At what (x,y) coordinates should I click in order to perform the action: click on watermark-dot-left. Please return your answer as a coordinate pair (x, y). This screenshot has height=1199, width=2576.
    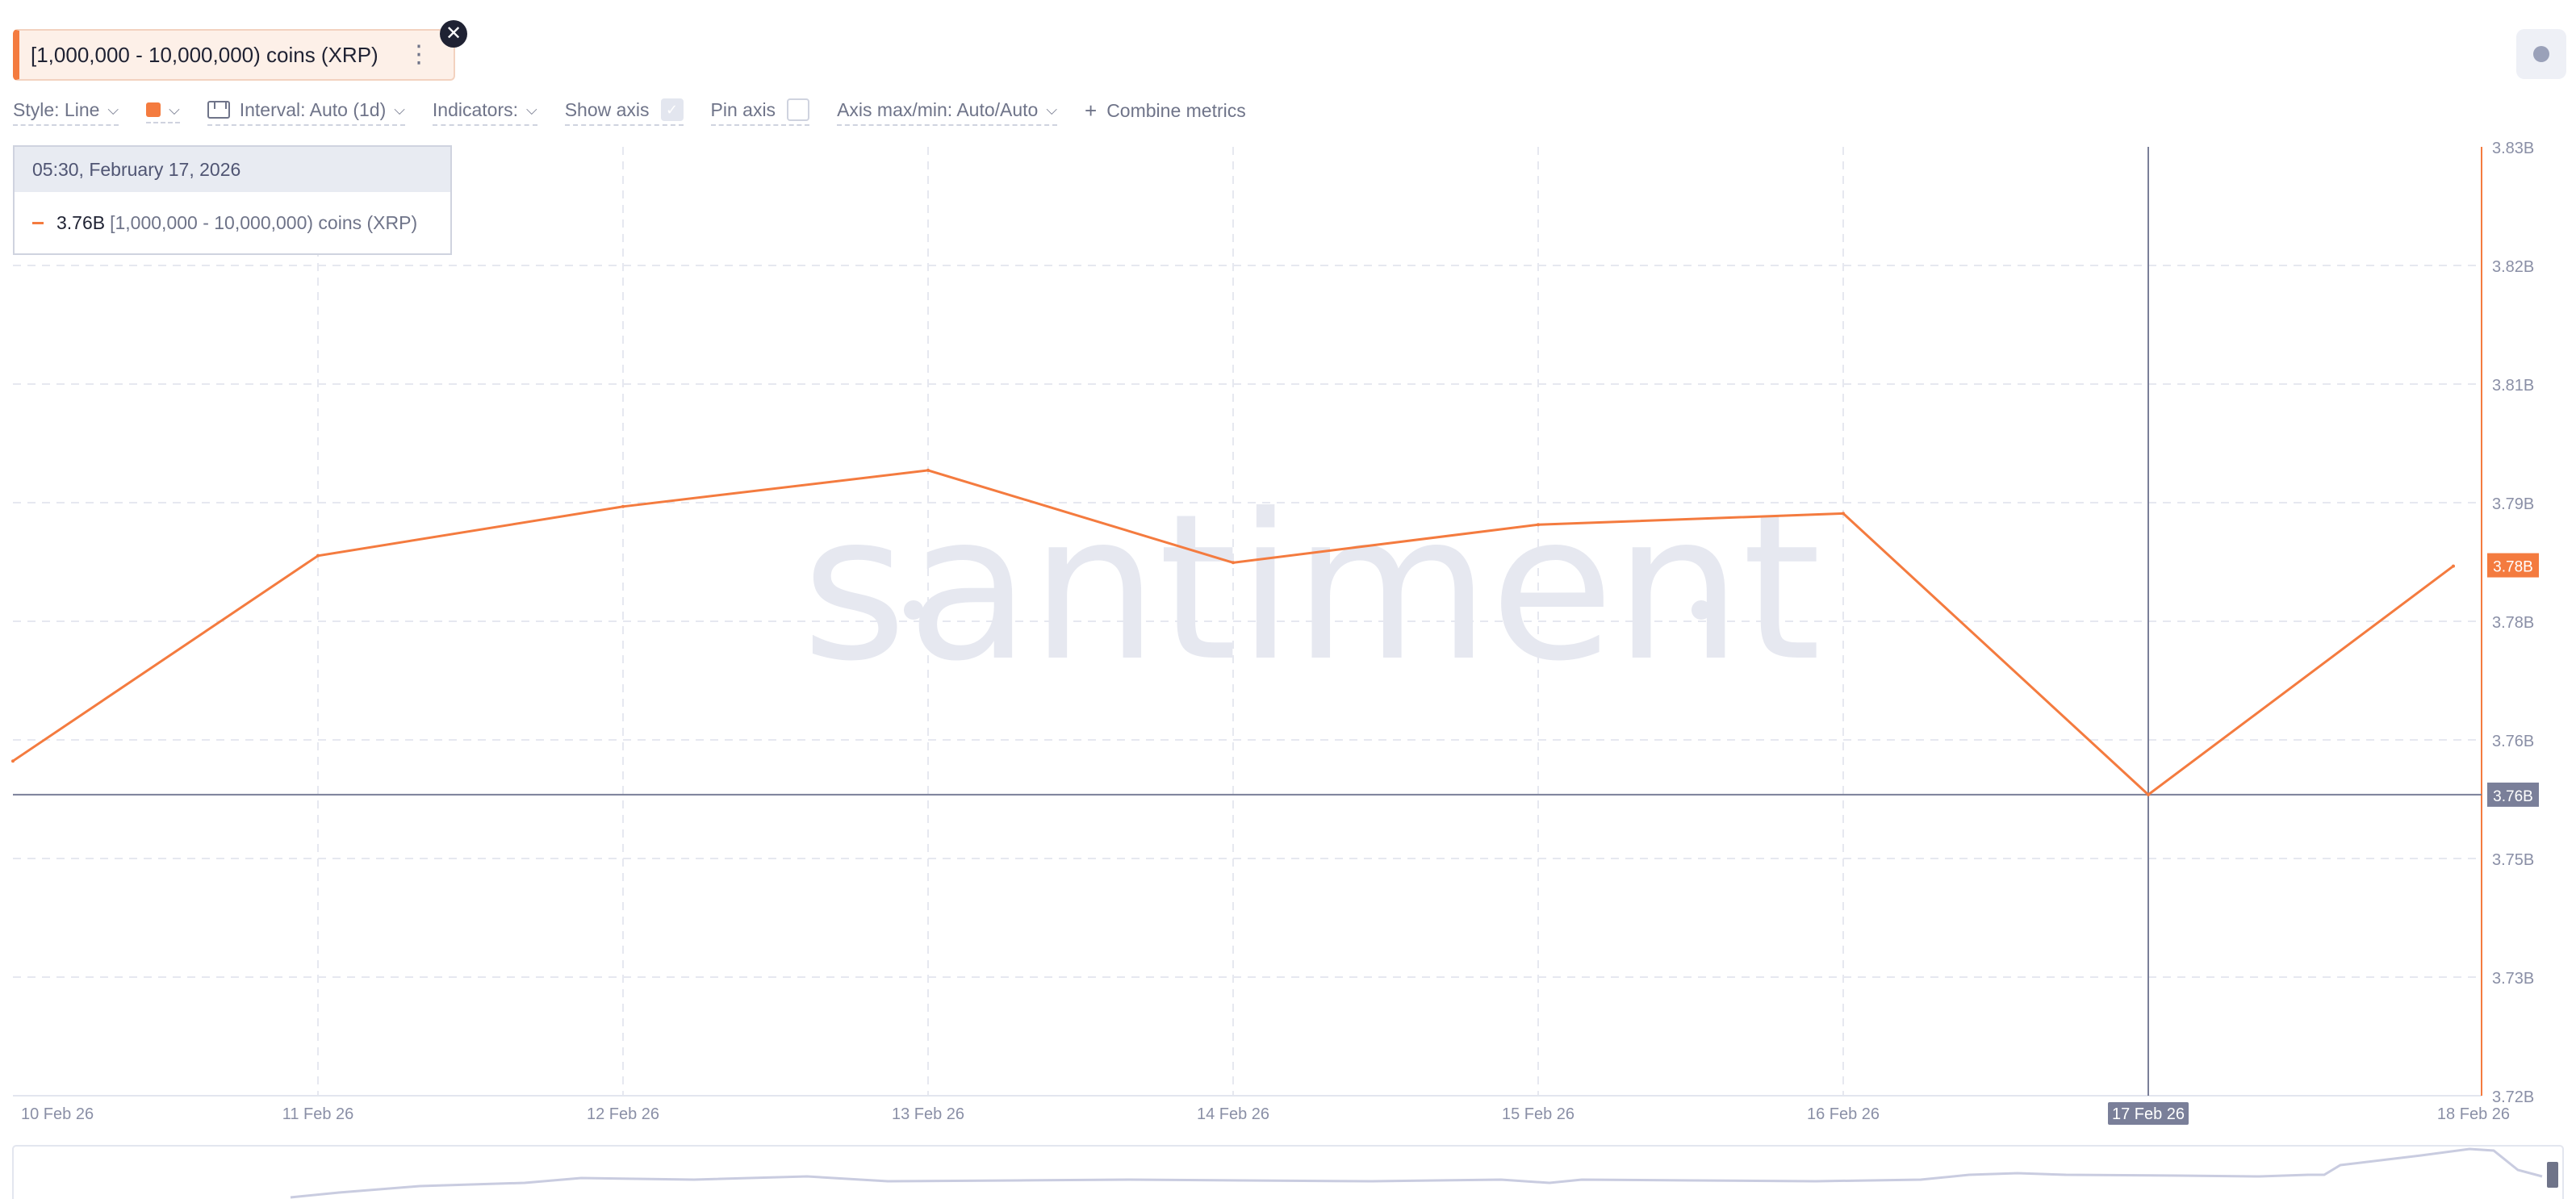
    Looking at the image, I should click on (913, 610).